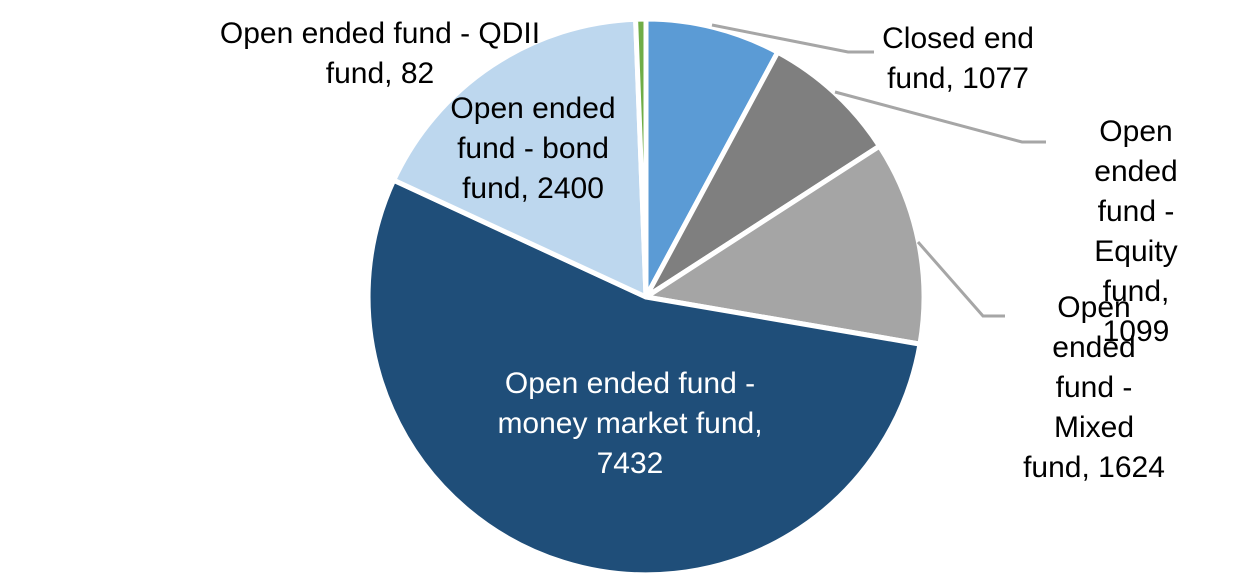  What do you see at coordinates (785, 245) in the screenshot?
I see `pie-slice-open-ended-mixed-fund` at bounding box center [785, 245].